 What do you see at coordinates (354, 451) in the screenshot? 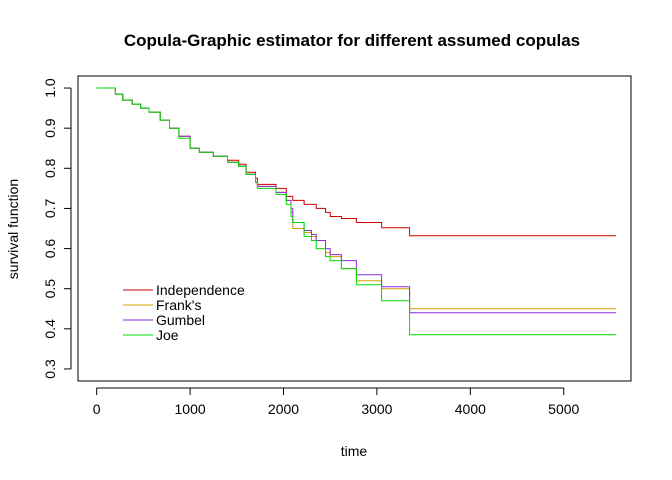
I see `x-axis-label: time` at bounding box center [354, 451].